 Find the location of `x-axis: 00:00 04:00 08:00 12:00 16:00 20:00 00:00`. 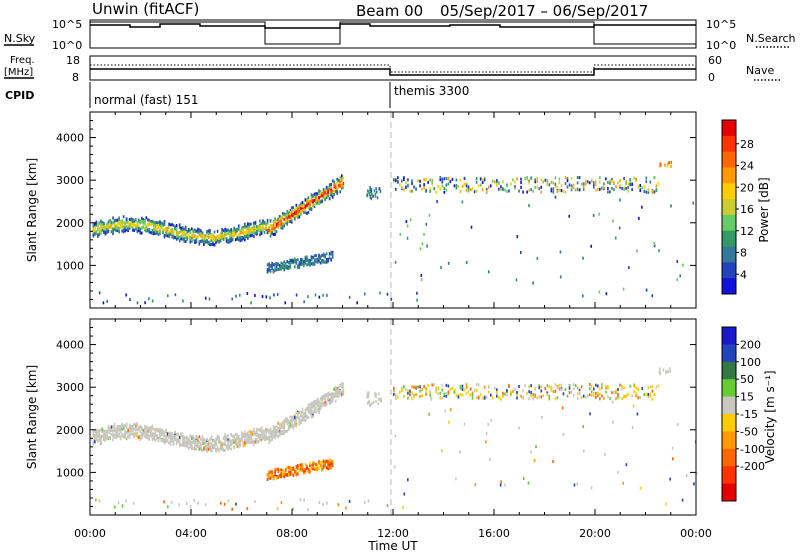

x-axis: 00:00 04:00 08:00 12:00 16:00 20:00 00:00 is located at coordinates (393, 533).